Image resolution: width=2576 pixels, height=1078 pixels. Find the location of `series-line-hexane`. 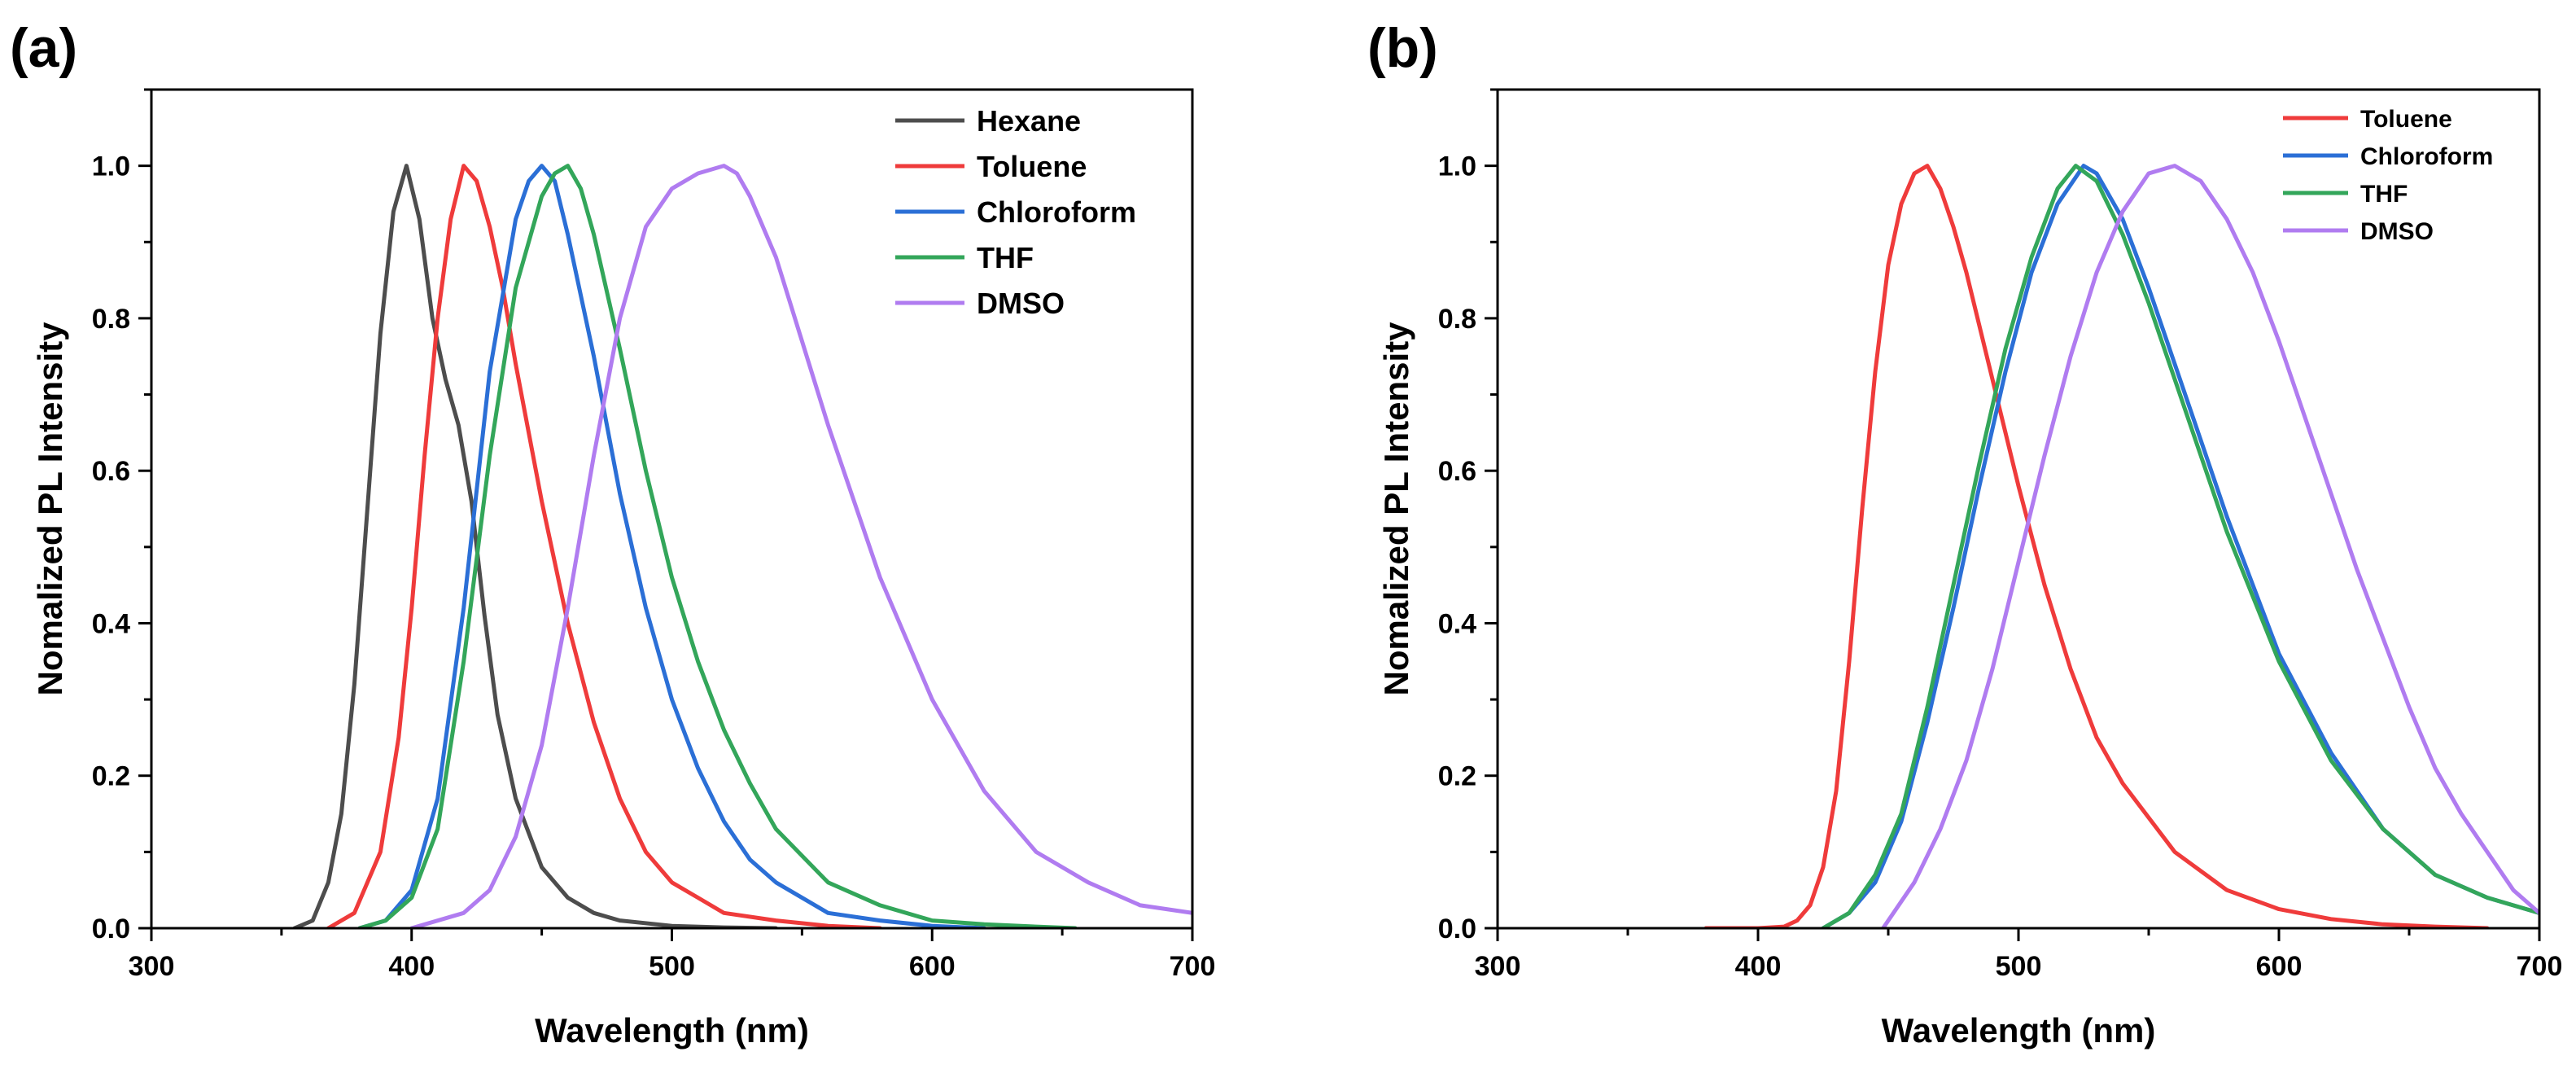

series-line-hexane is located at coordinates (535, 546).